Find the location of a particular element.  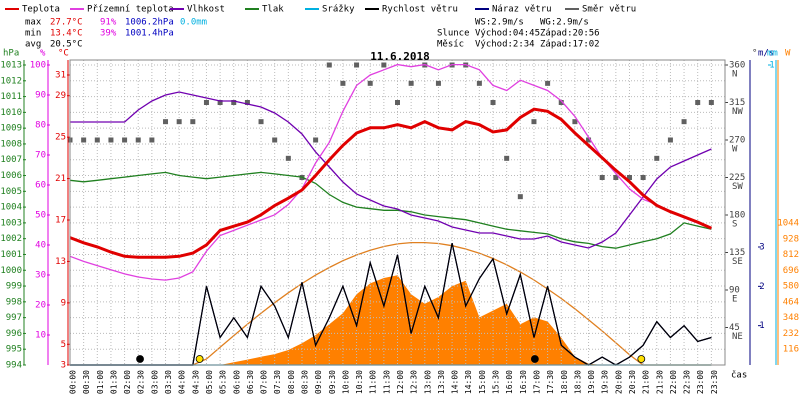

axis-tick-label: 1009 is located at coordinates (11, 129).